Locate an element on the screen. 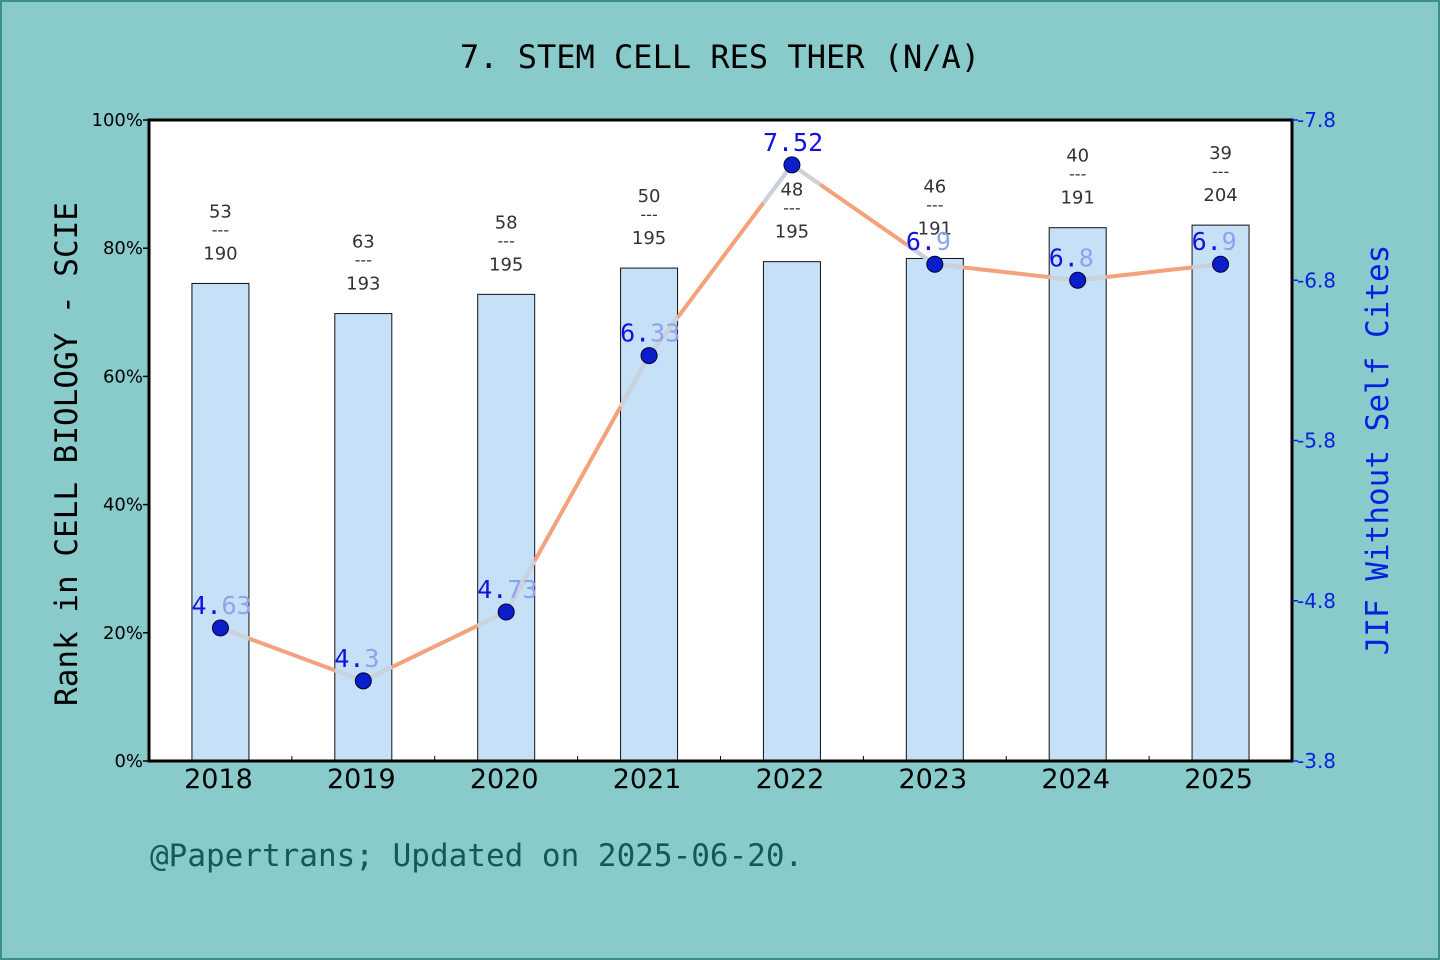 The height and width of the screenshot is (960, 1440). bar-2025 is located at coordinates (1220, 493).